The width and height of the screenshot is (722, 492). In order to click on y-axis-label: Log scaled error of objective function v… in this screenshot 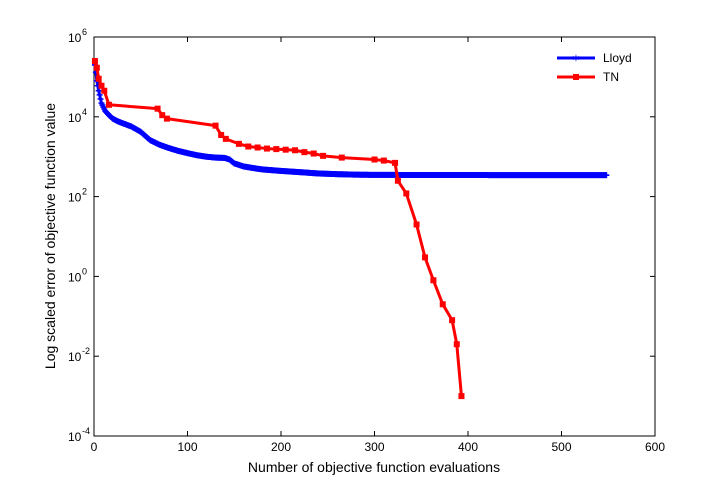, I will do `click(50, 236)`.